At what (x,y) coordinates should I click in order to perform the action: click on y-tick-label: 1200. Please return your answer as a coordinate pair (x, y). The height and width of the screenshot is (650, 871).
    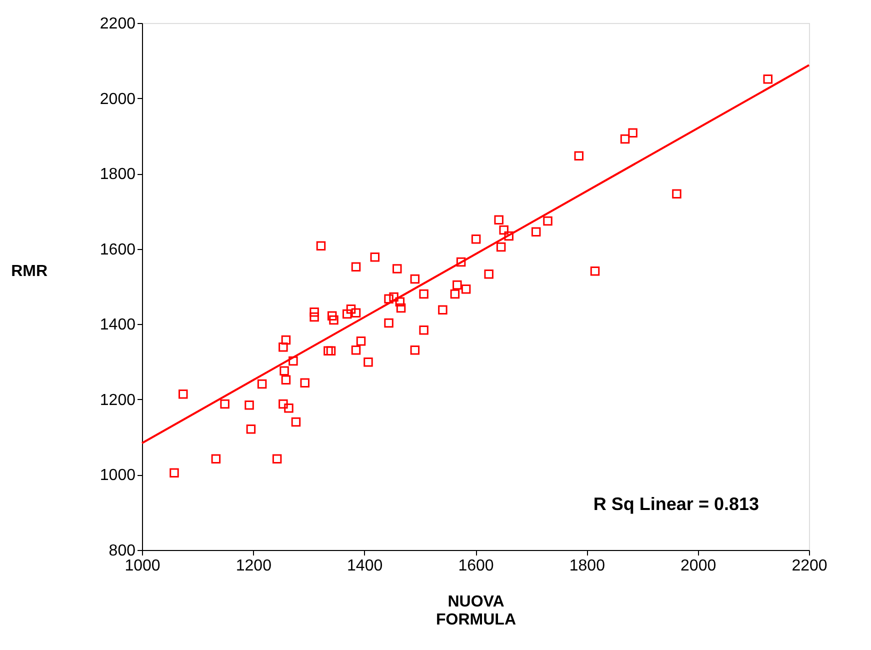
    Looking at the image, I should click on (118, 400).